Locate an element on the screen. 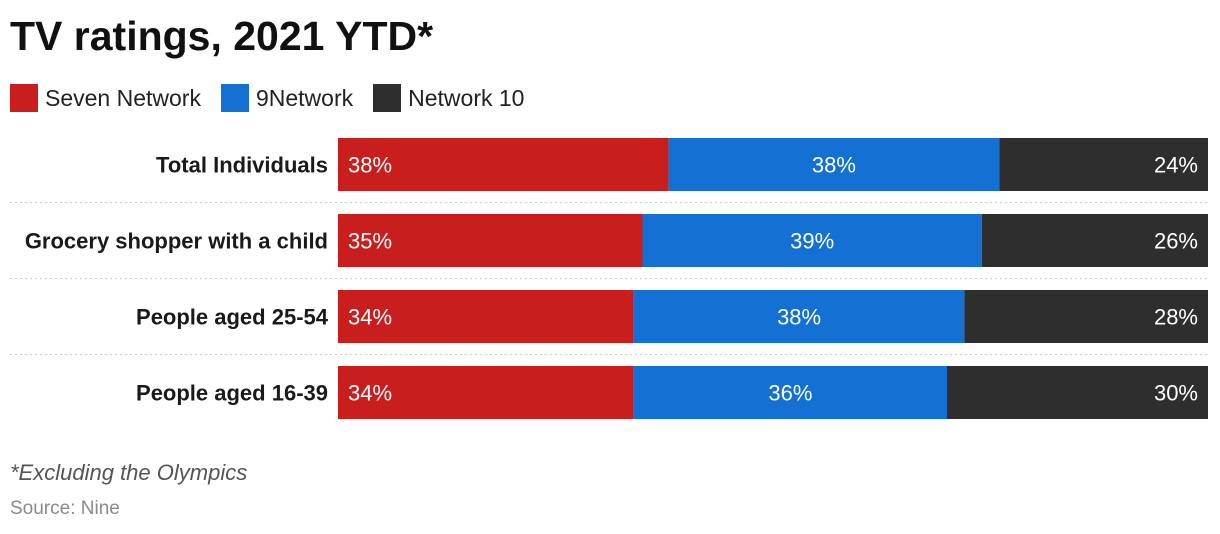 Image resolution: width=1220 pixels, height=534 pixels. category-label: Total Individuals is located at coordinates (242, 165).